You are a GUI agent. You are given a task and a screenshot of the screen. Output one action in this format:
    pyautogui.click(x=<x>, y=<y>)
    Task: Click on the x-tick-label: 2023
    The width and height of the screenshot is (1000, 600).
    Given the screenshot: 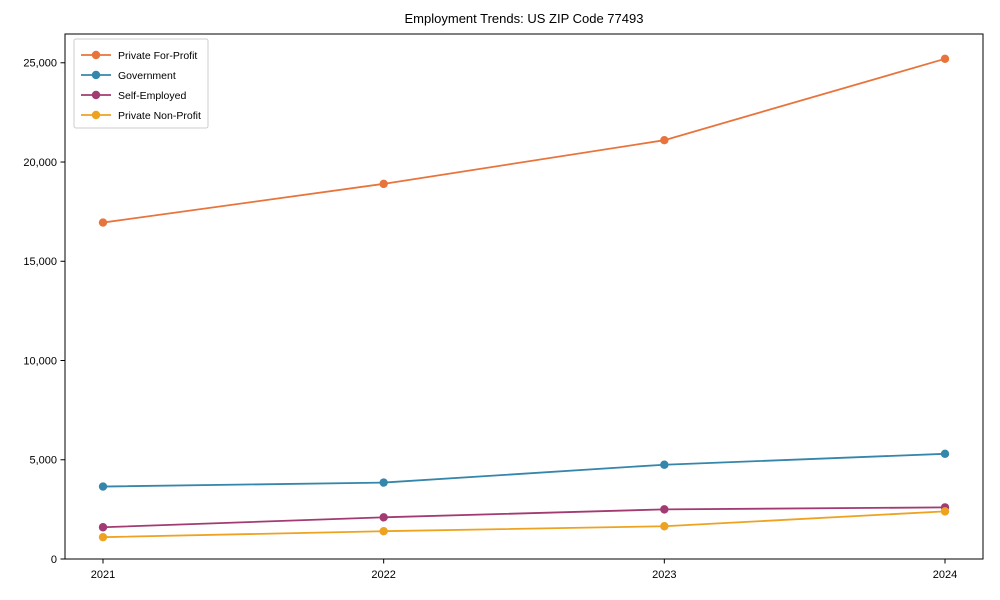 What is the action you would take?
    pyautogui.click(x=664, y=575)
    